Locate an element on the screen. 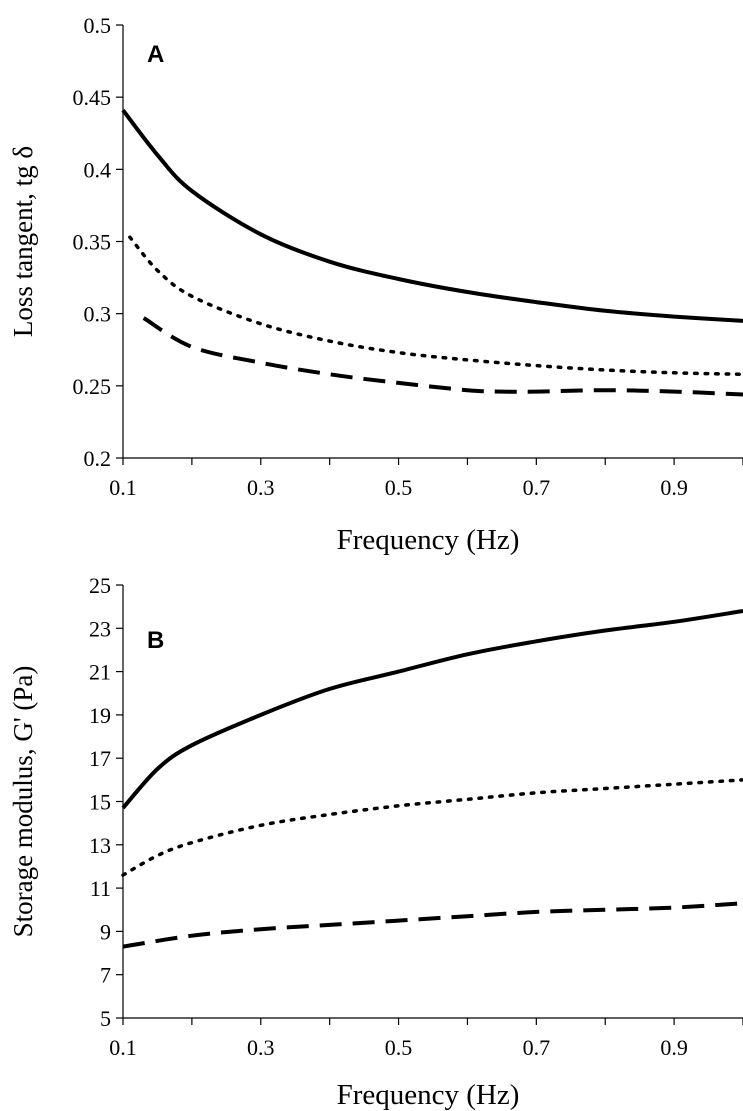 This screenshot has width=743, height=1111. y-tick-label: 0.4 is located at coordinates (98, 169).